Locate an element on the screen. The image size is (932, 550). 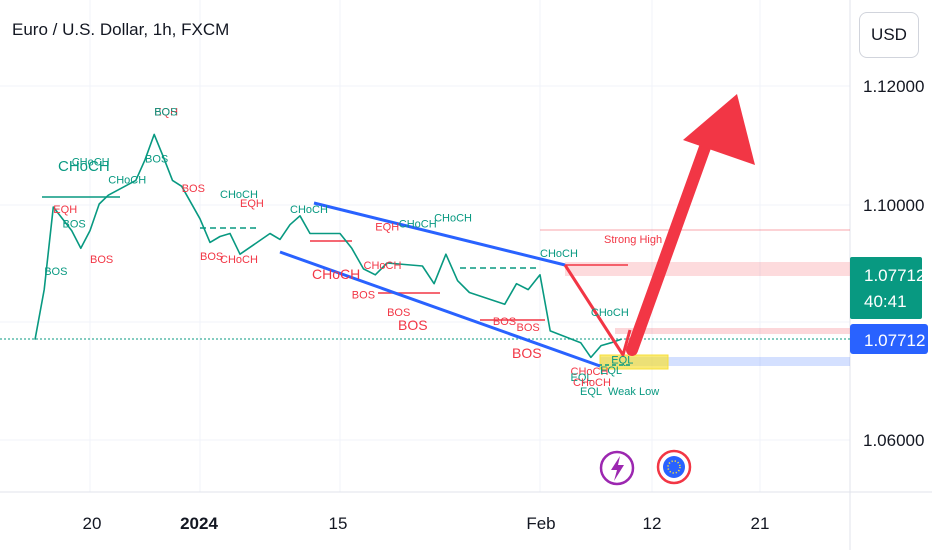
last-price-value: 1.07712 is located at coordinates (894, 275).